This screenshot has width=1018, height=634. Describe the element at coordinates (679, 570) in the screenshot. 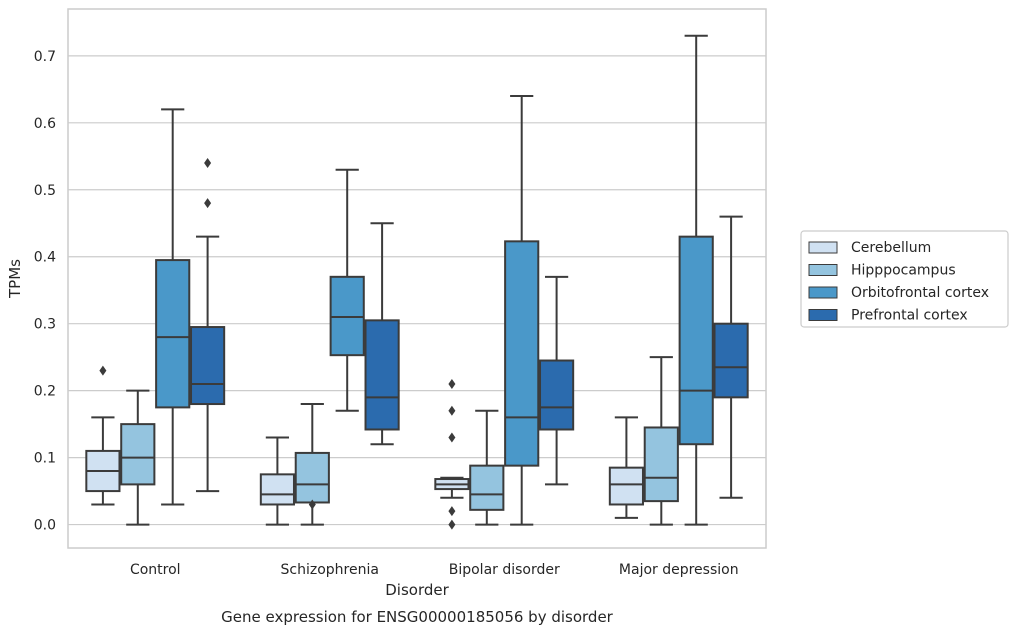

I see `x-tick-label: Major depression` at that location.